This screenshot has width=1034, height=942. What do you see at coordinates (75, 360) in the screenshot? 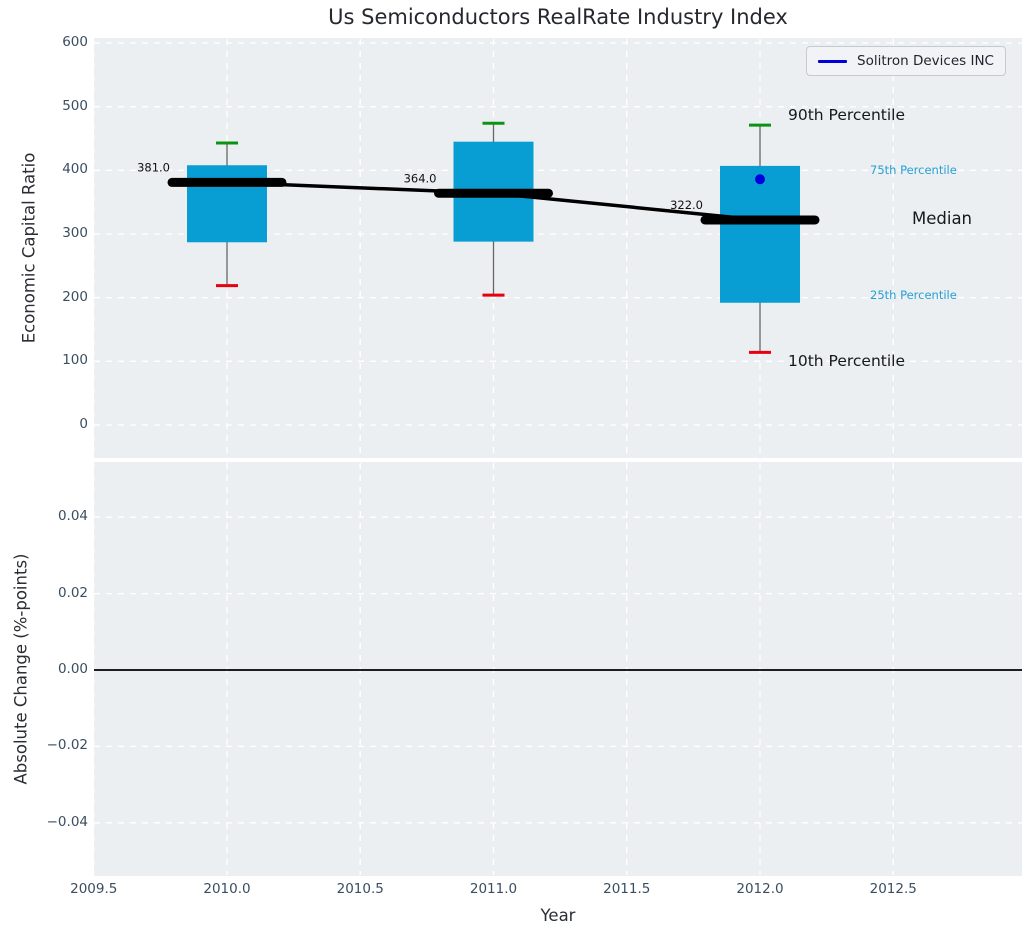
I see `ytick-top-100: 100` at bounding box center [75, 360].